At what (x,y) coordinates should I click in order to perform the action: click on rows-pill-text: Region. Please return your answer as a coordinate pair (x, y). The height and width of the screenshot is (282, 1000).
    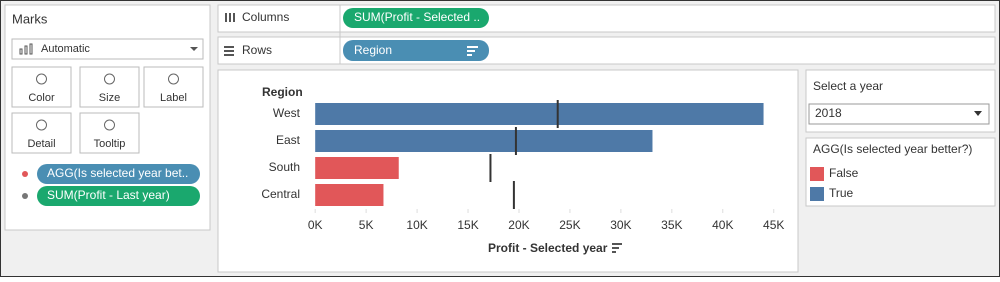
    Looking at the image, I should click on (373, 50).